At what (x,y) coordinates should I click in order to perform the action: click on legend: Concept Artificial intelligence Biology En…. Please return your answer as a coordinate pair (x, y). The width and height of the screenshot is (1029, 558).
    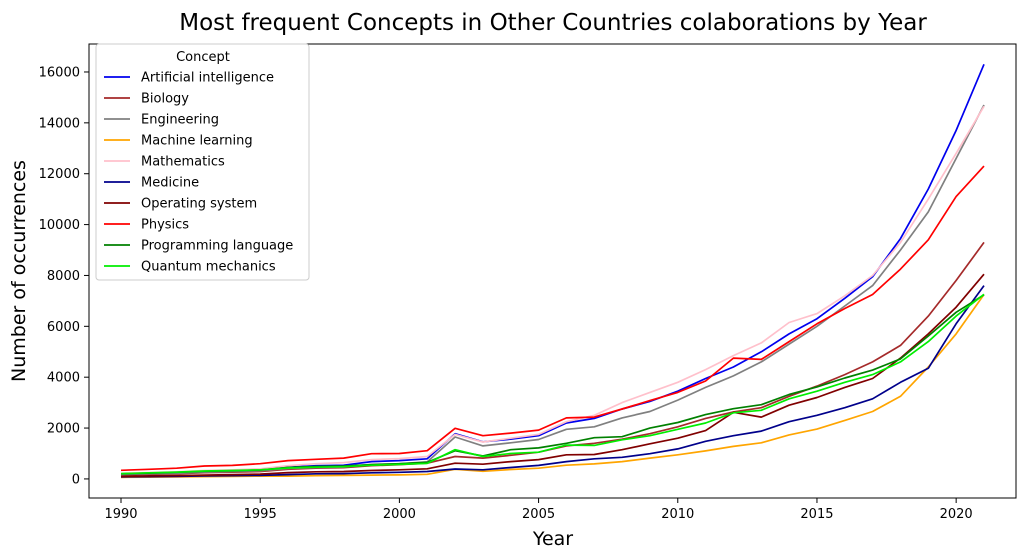
    Looking at the image, I should click on (202, 162).